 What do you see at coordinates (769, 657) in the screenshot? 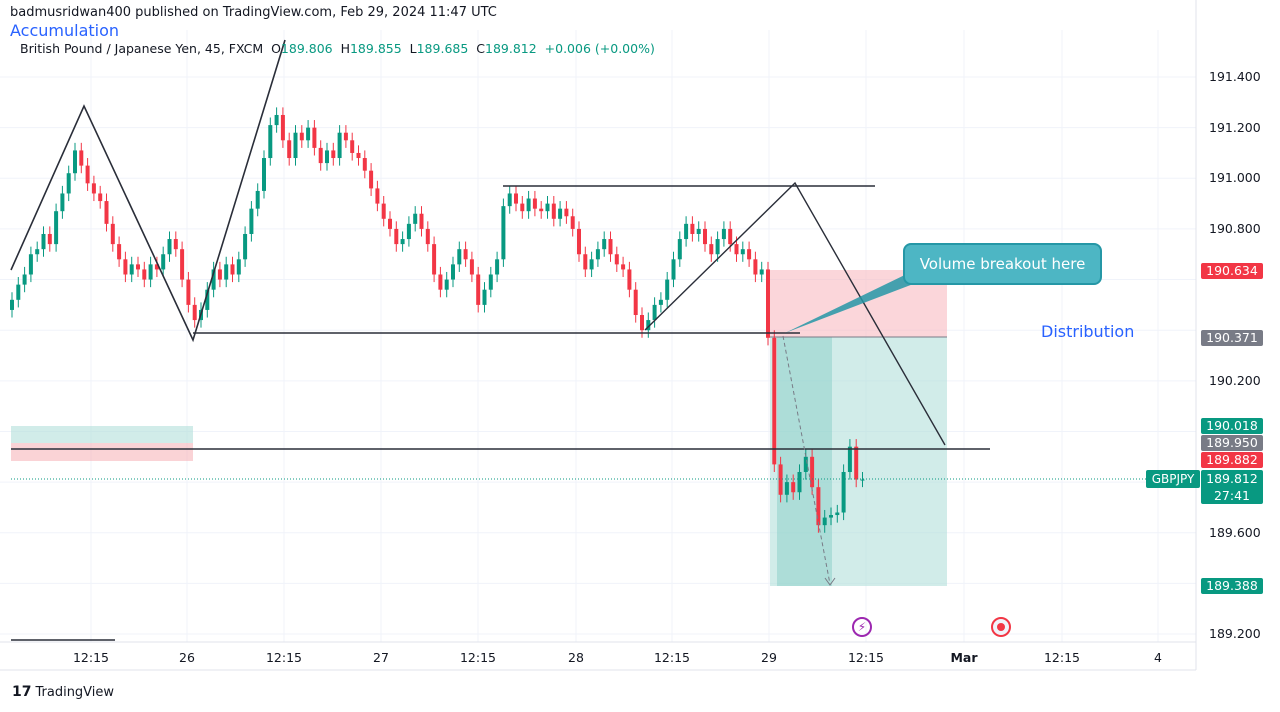
I see `time-tick: 29` at bounding box center [769, 657].